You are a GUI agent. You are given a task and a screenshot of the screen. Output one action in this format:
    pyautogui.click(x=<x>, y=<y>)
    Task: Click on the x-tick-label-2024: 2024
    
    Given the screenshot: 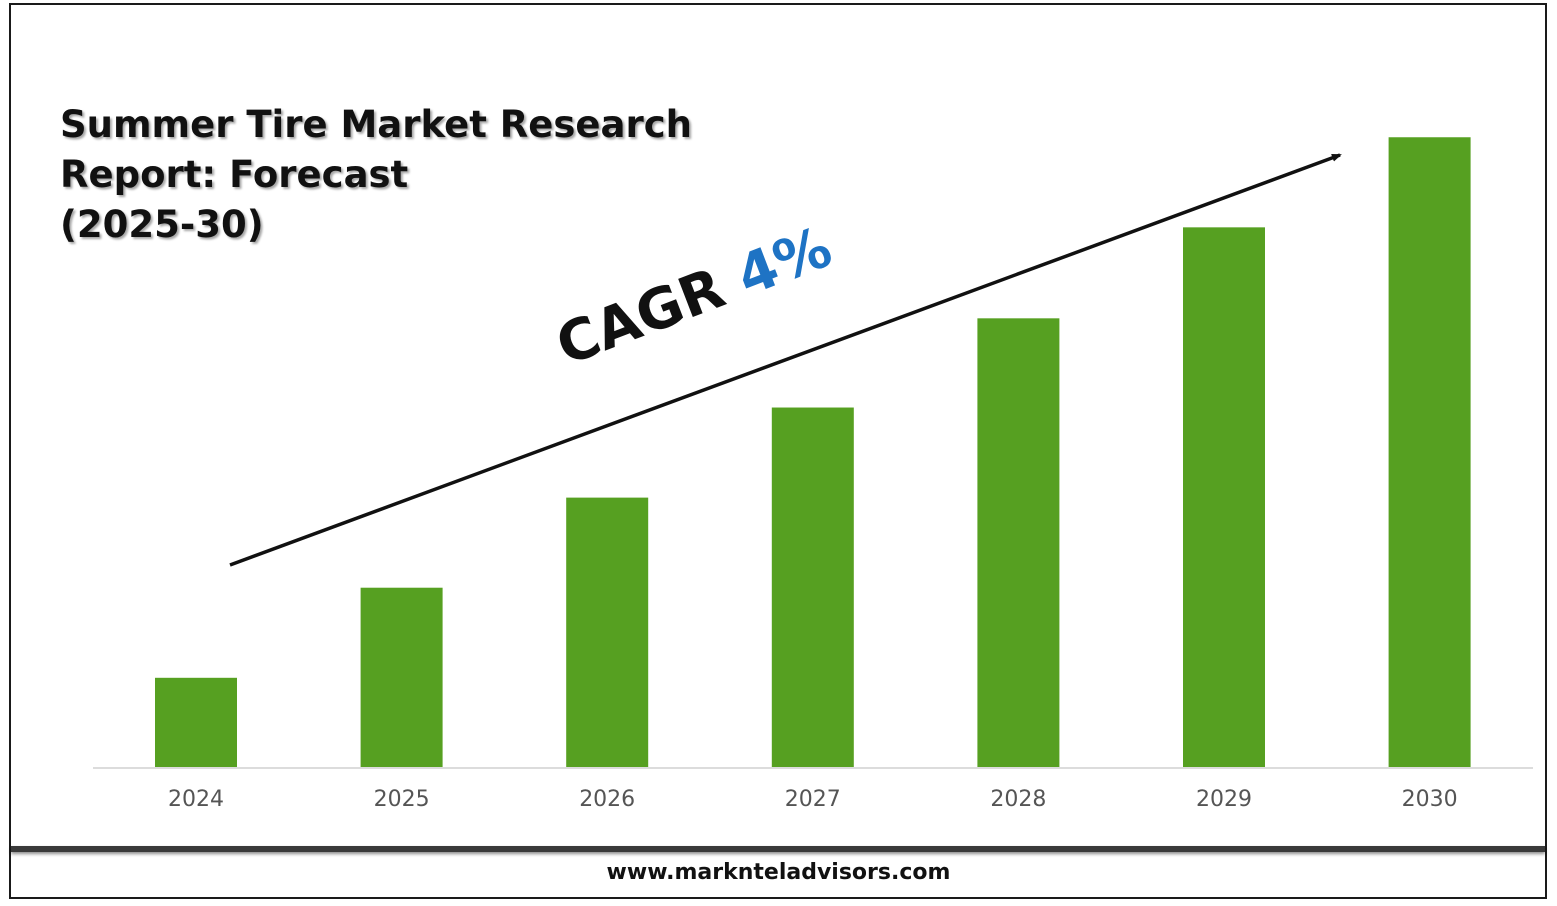 What is the action you would take?
    pyautogui.click(x=196, y=799)
    